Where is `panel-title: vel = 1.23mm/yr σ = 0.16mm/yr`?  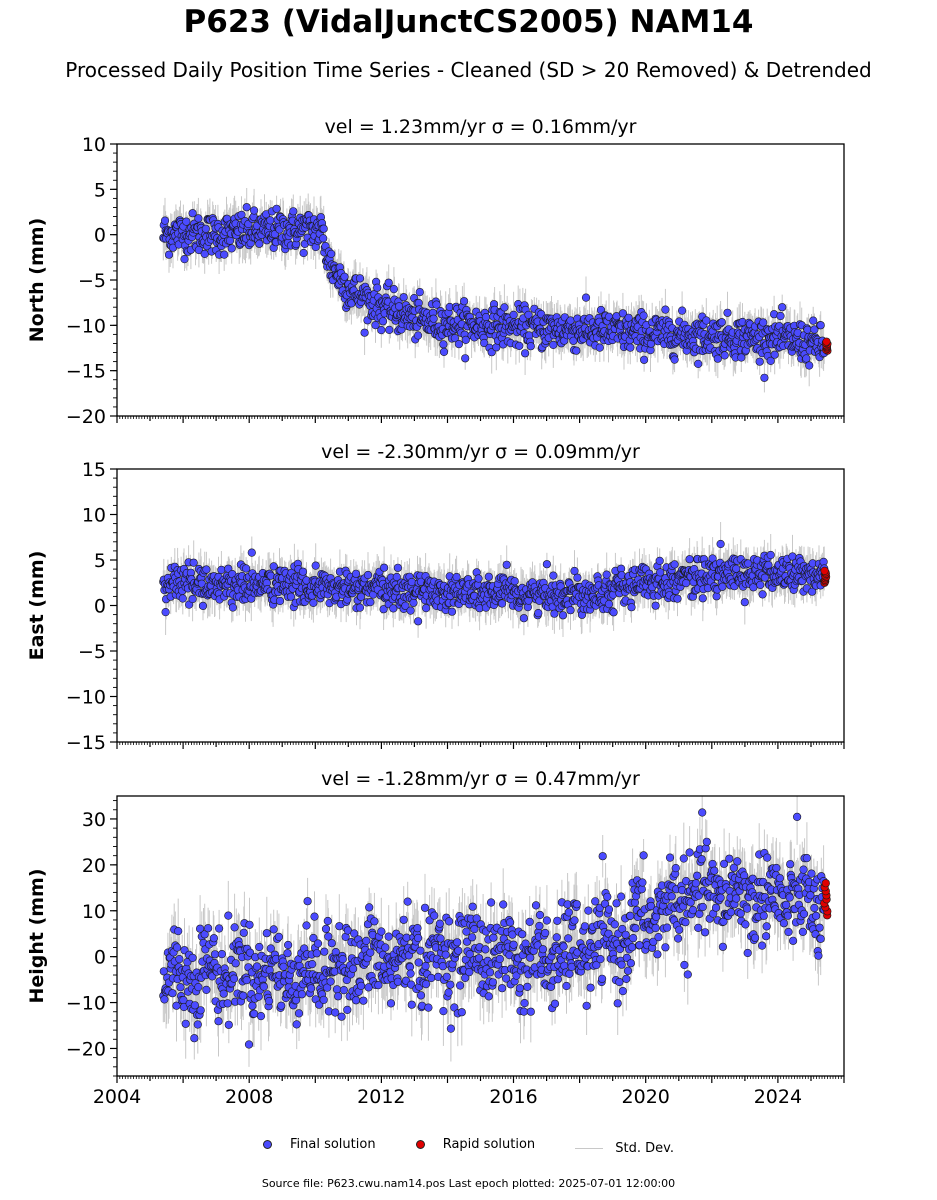
panel-title: vel = 1.23mm/yr σ = 0.16mm/yr is located at coordinates (481, 127).